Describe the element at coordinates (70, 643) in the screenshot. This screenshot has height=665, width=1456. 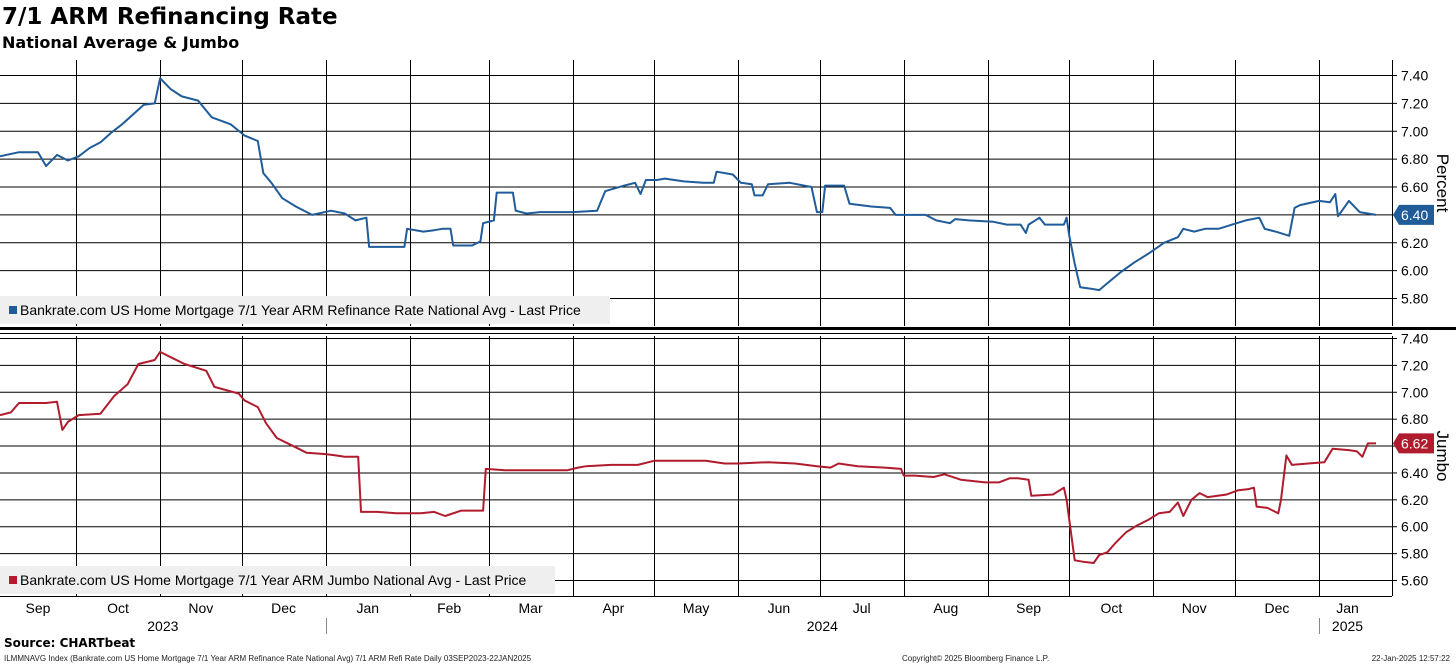
I see `source-note: Source: CHARTbeat` at that location.